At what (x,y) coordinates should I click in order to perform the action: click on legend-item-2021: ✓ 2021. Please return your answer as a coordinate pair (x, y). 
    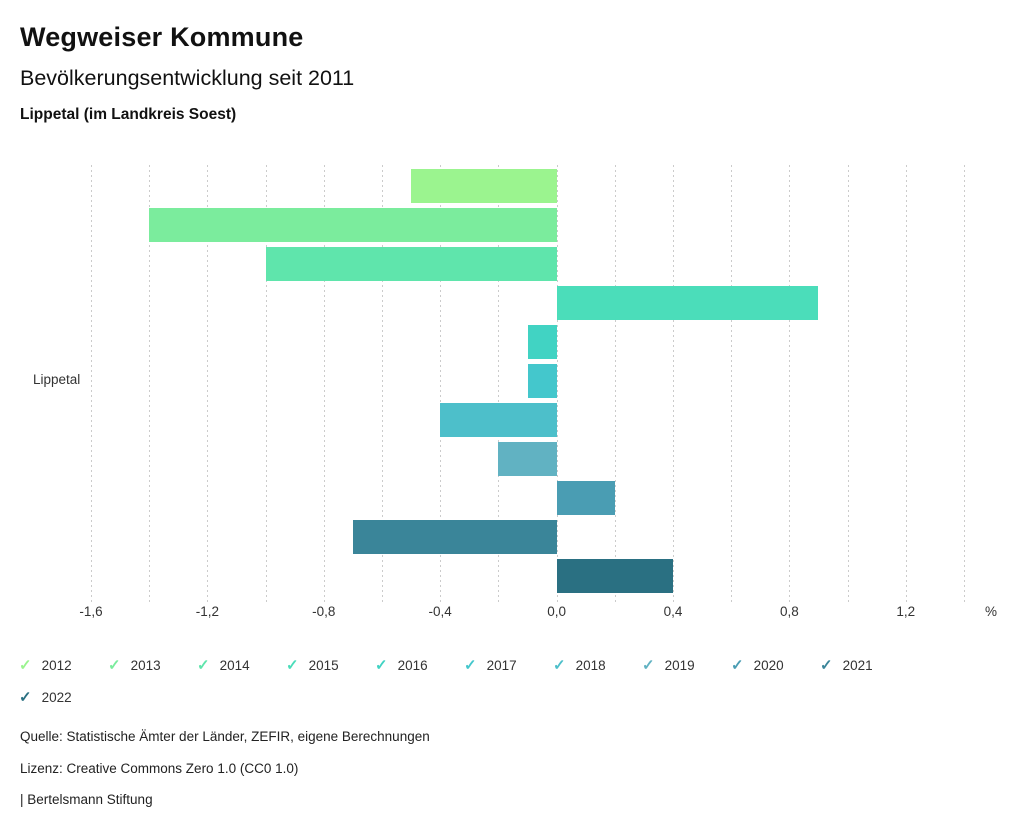
    Looking at the image, I should click on (846, 665).